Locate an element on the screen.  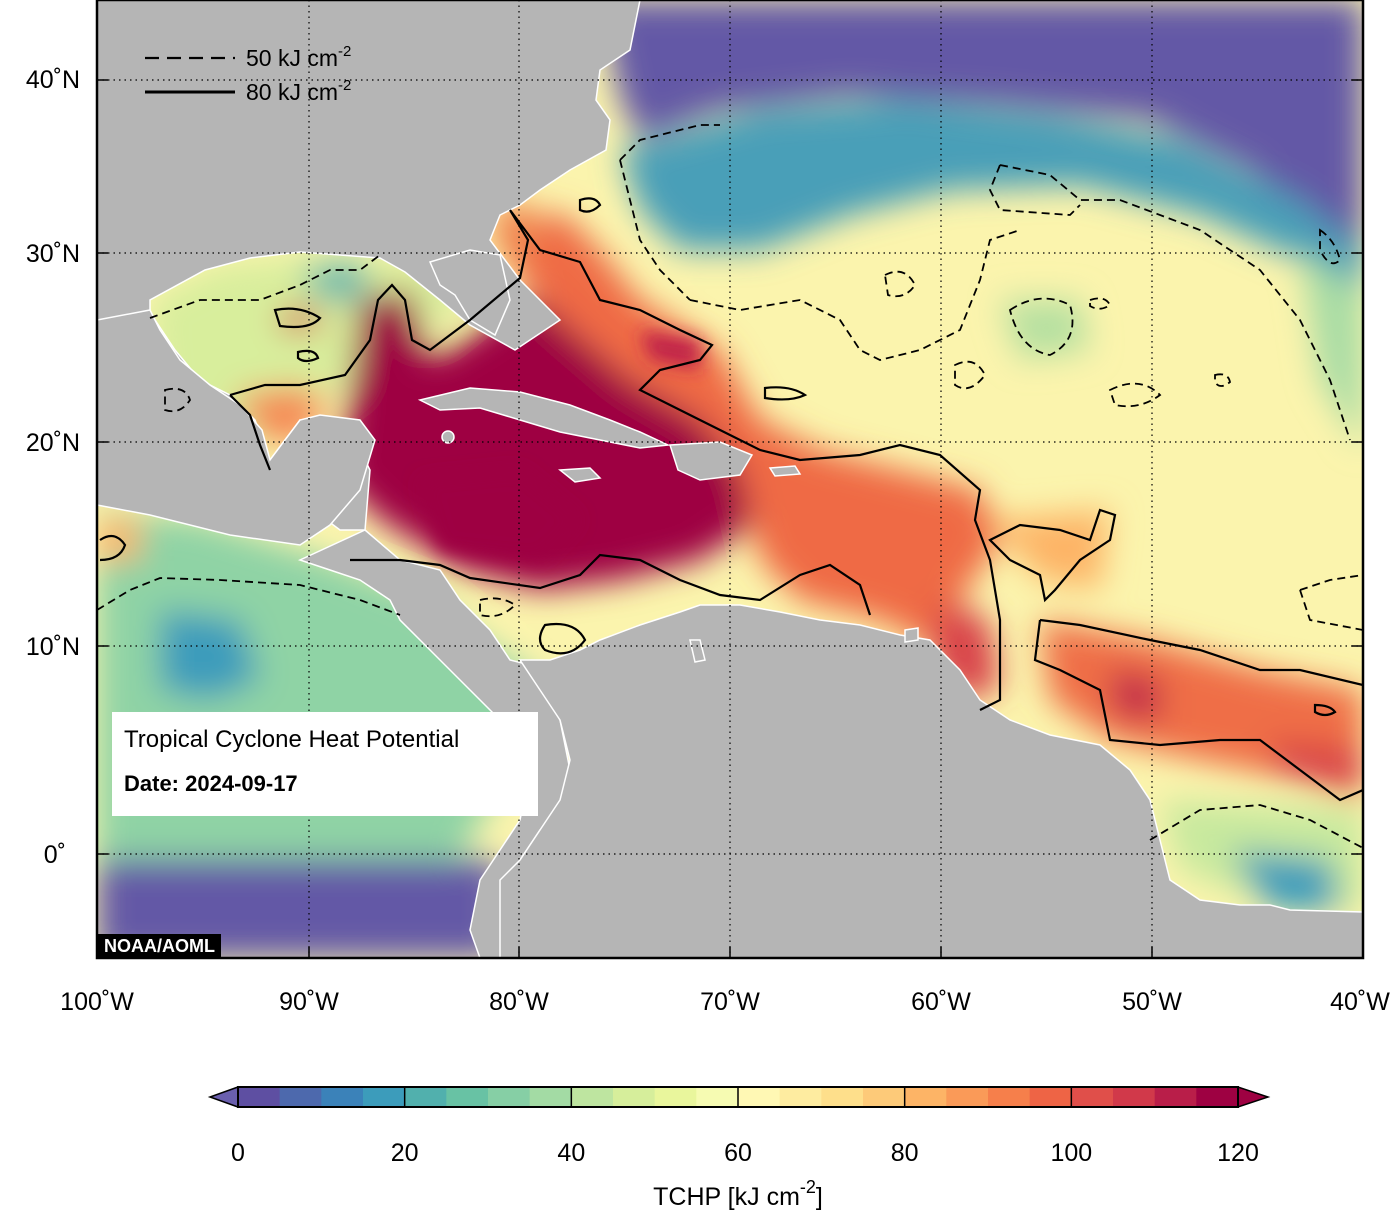
jamaica-land is located at coordinates (580, 475).